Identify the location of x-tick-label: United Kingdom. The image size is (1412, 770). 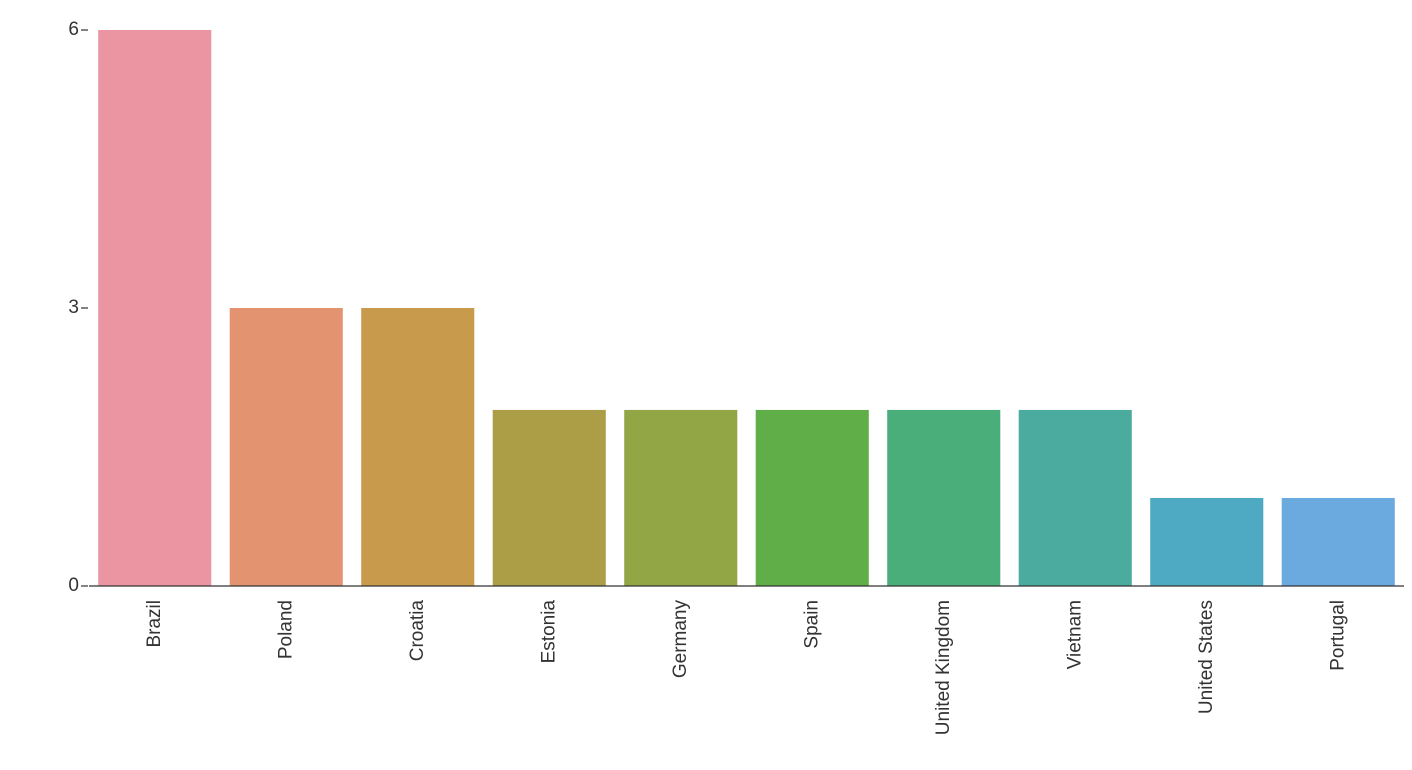
(943, 667).